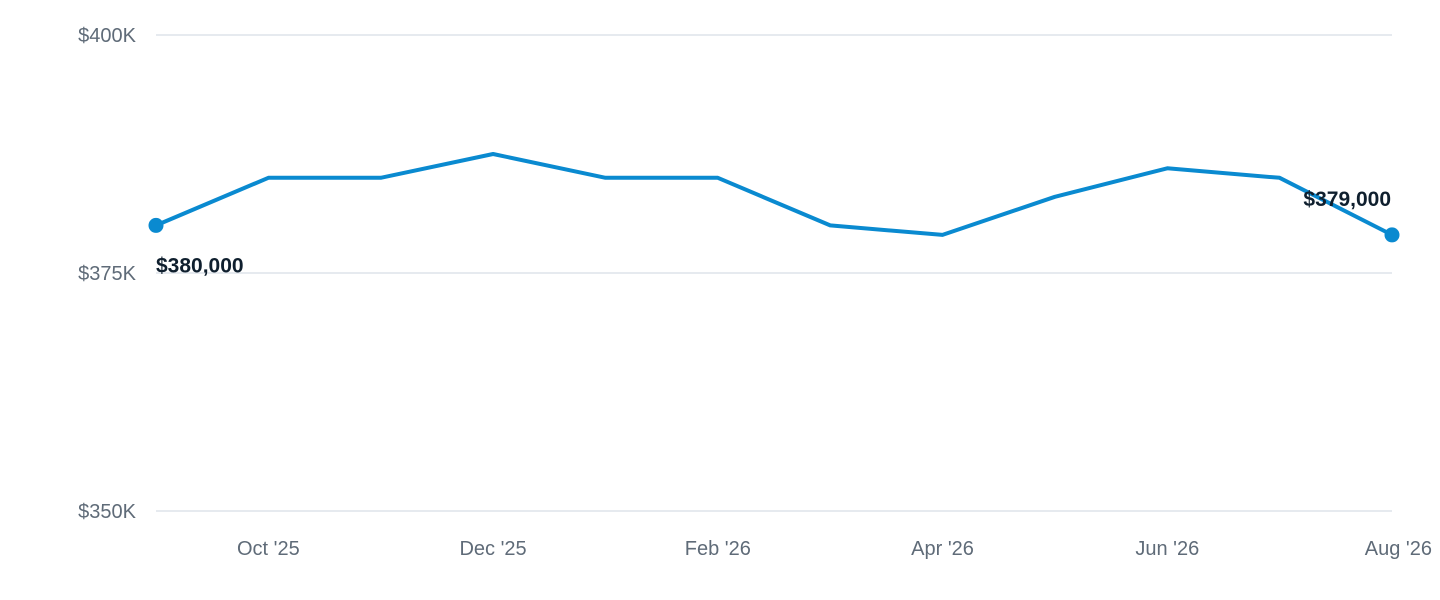  Describe the element at coordinates (942, 549) in the screenshot. I see `x-tick-label: Apr '26` at that location.